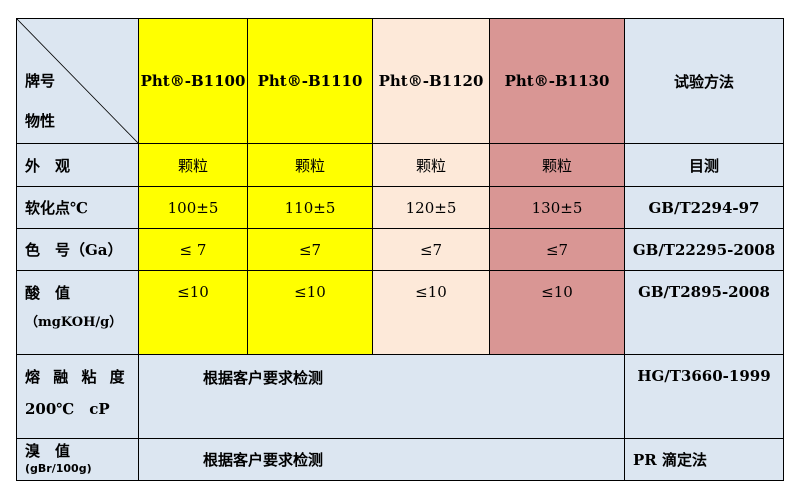 The width and height of the screenshot is (789, 493). Describe the element at coordinates (431, 207) in the screenshot. I see `value-cell: 120±5` at that location.